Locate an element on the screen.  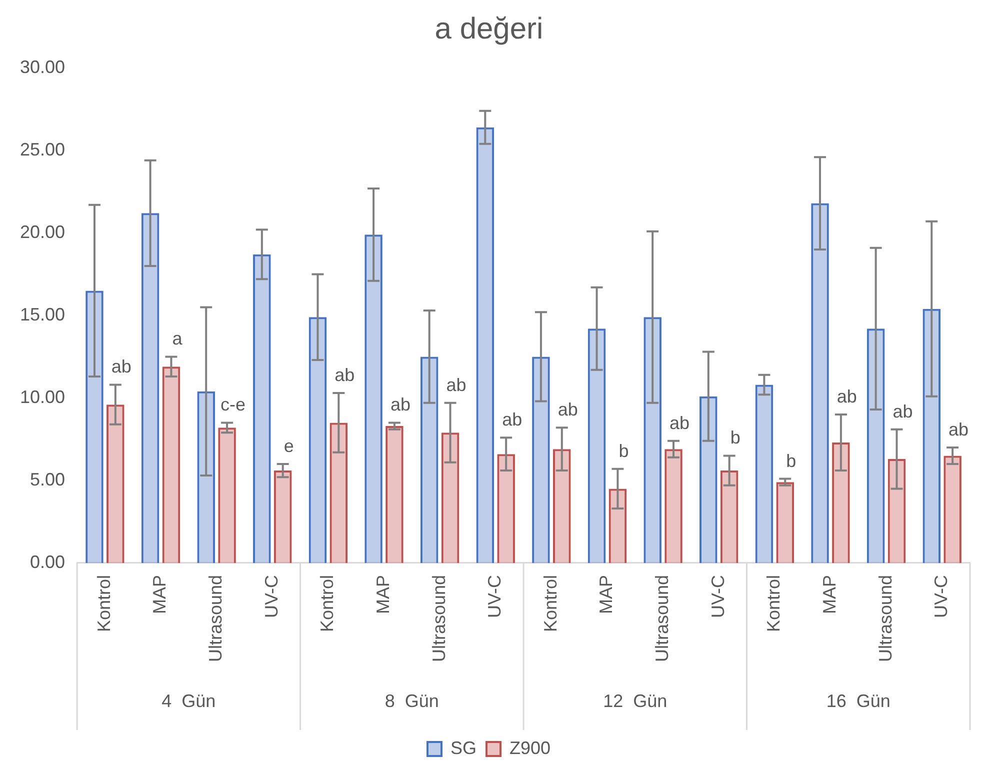
y-tick-label: 20.00 is located at coordinates (43, 232).